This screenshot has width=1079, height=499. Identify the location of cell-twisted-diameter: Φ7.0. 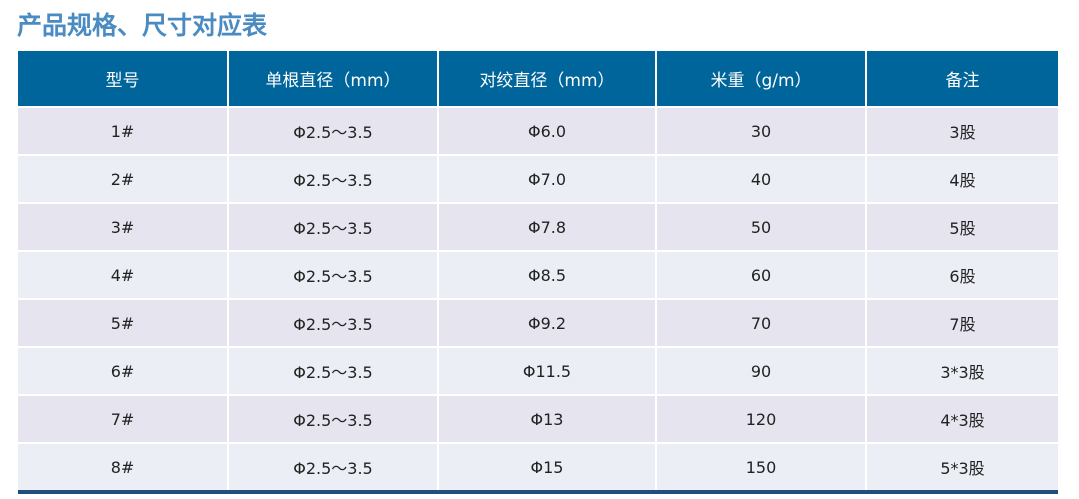
(546, 178).